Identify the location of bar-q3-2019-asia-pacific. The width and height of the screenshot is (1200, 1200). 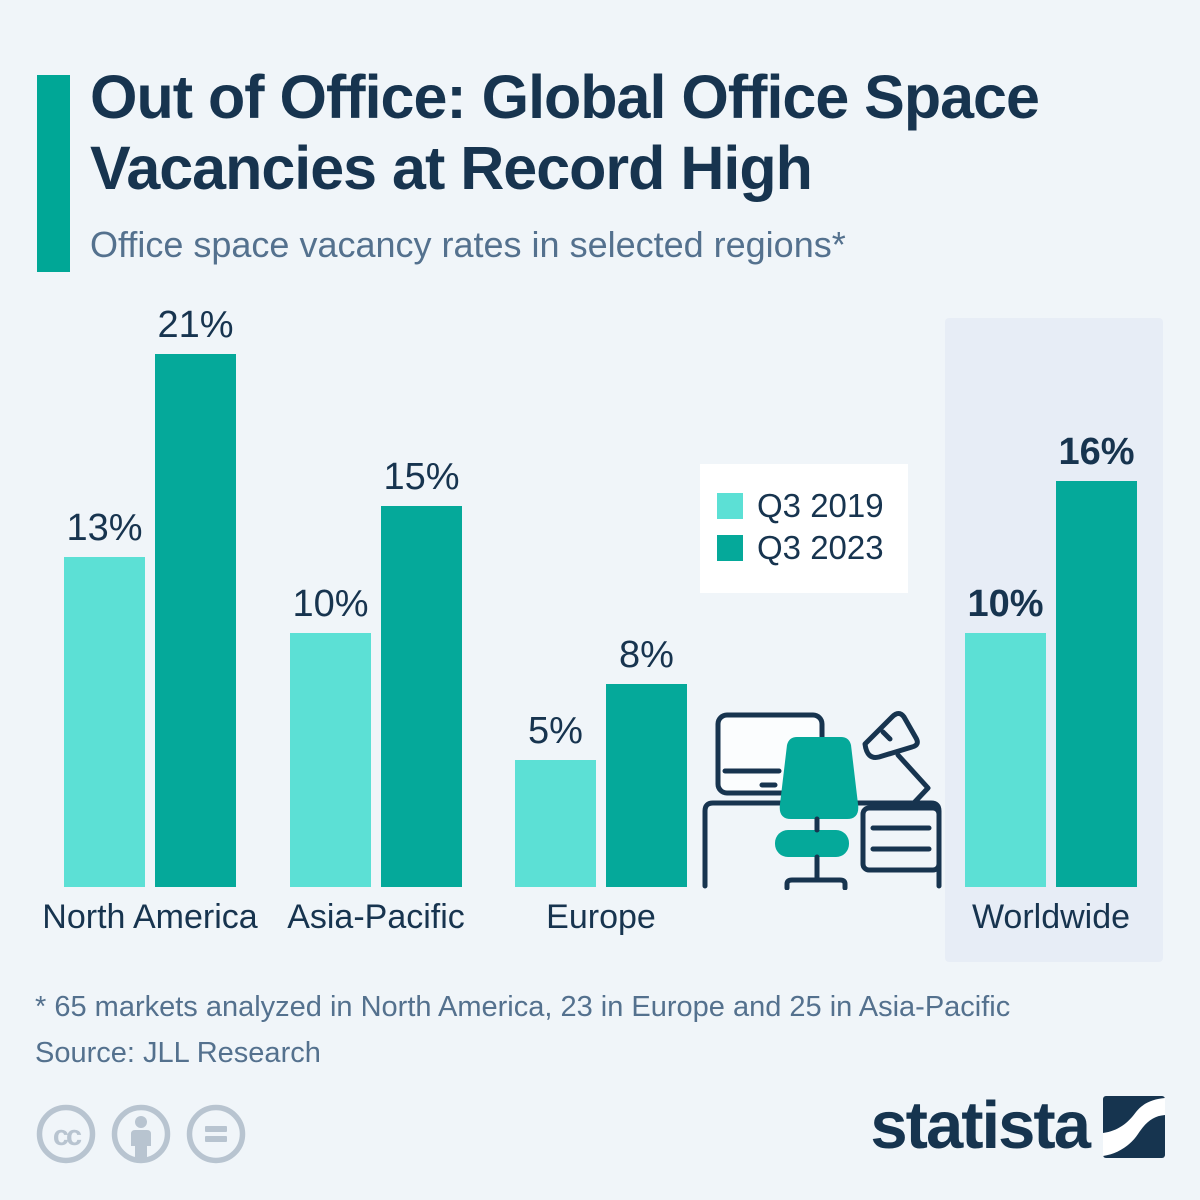
(330, 760).